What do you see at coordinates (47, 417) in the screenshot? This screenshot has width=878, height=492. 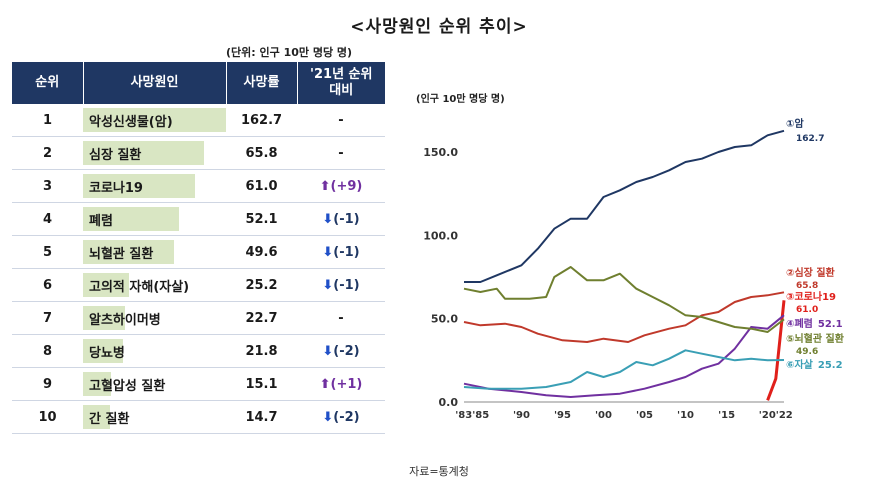 I see `rank-cell: 10` at bounding box center [47, 417].